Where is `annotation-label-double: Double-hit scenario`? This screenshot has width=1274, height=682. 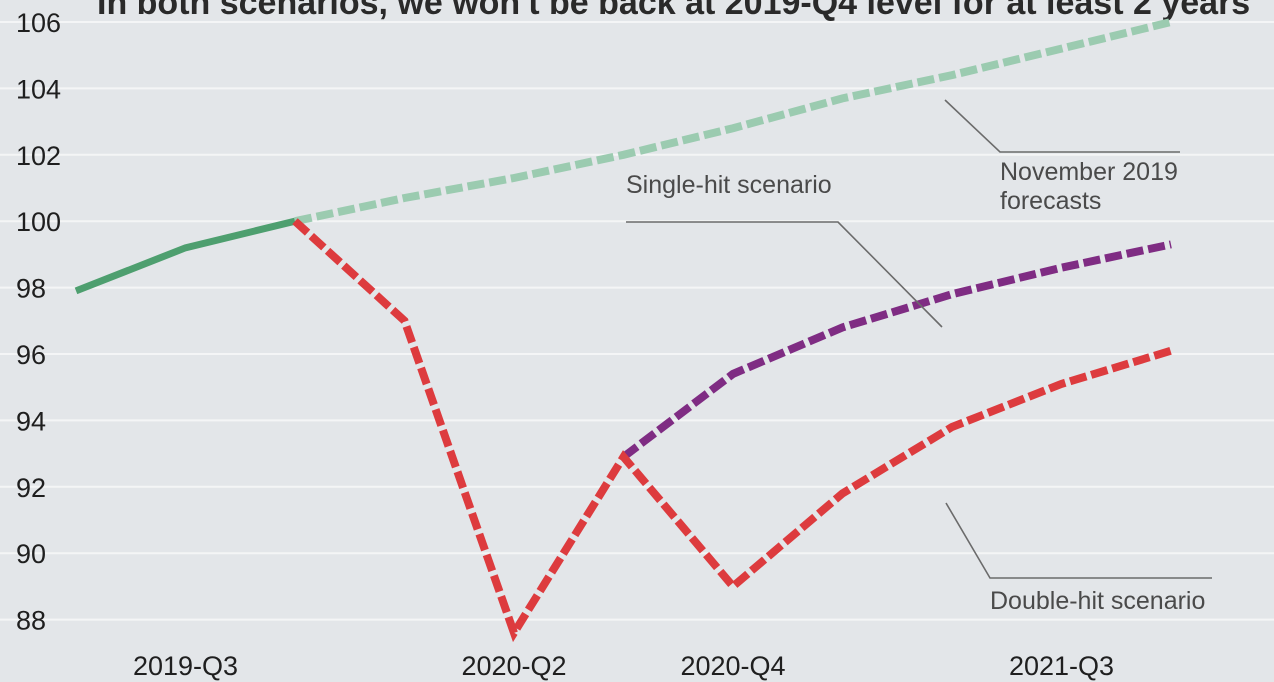 annotation-label-double: Double-hit scenario is located at coordinates (1097, 601).